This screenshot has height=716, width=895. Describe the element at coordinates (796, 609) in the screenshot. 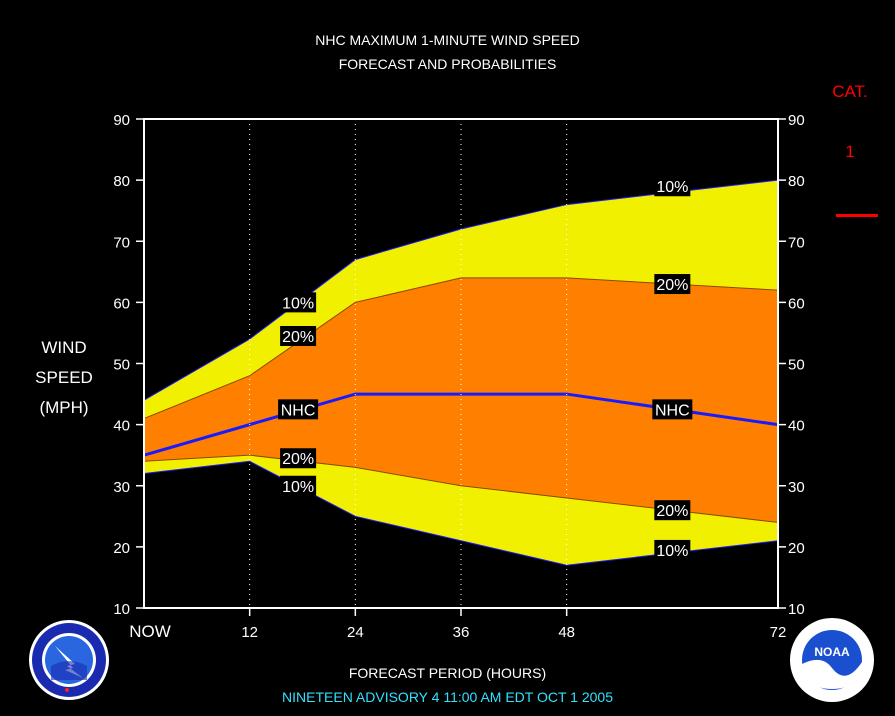

I see `y-tick-label-right-10: 10` at that location.